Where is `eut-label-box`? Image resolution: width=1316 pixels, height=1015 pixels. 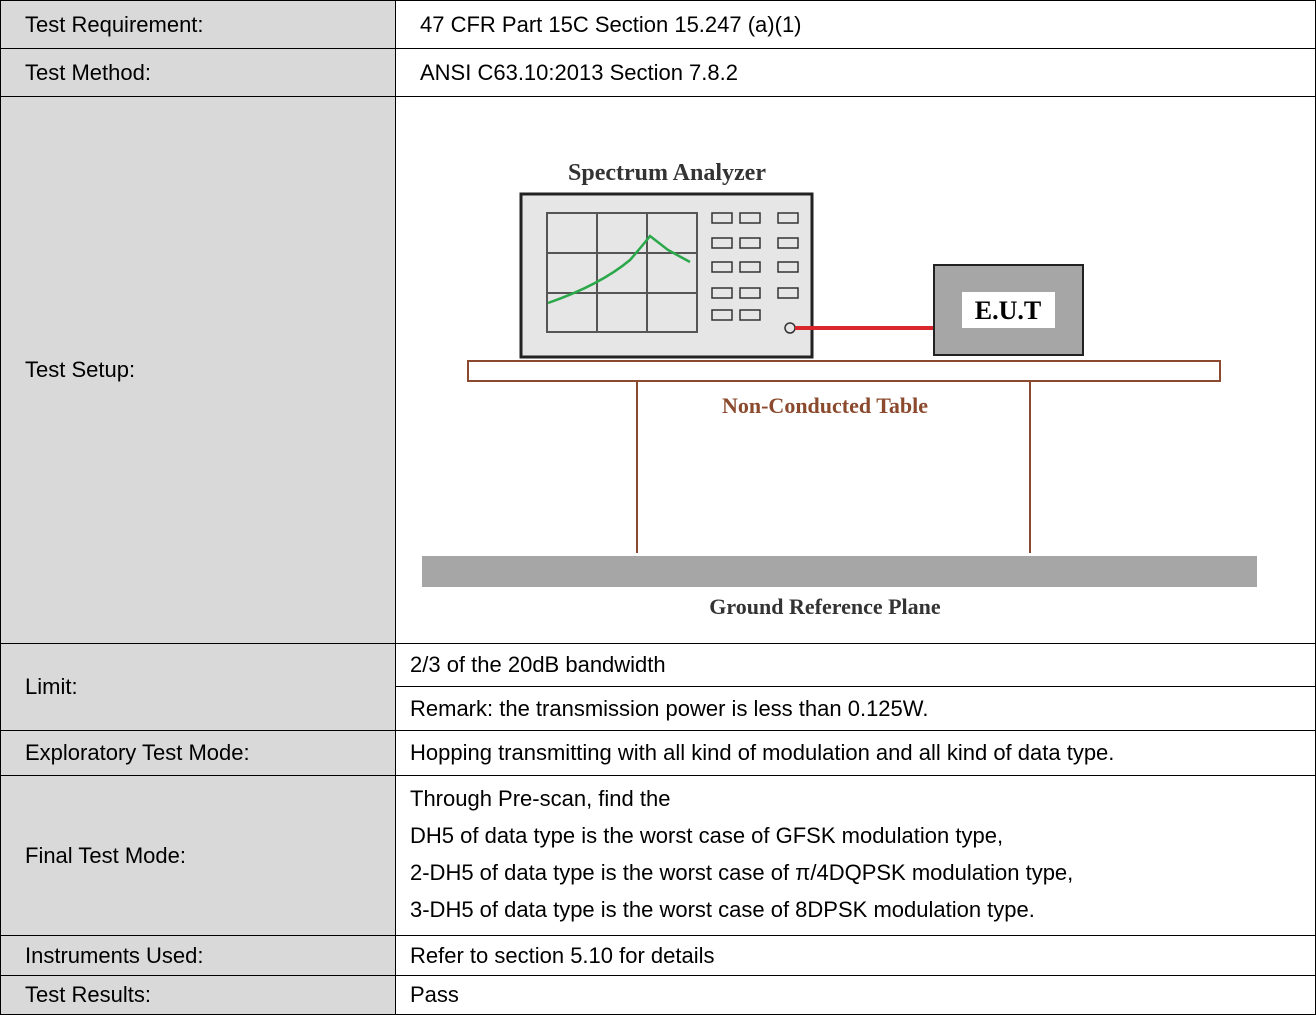
eut-label-box is located at coordinates (1008, 310).